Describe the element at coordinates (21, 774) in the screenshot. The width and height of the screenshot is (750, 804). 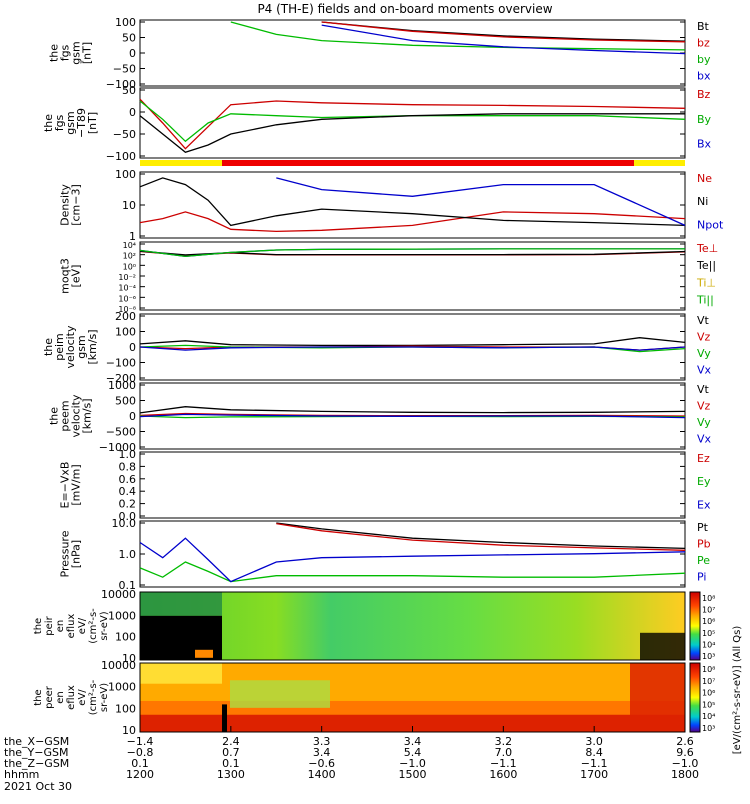
I see `xaxis-row-label: hhmm` at that location.